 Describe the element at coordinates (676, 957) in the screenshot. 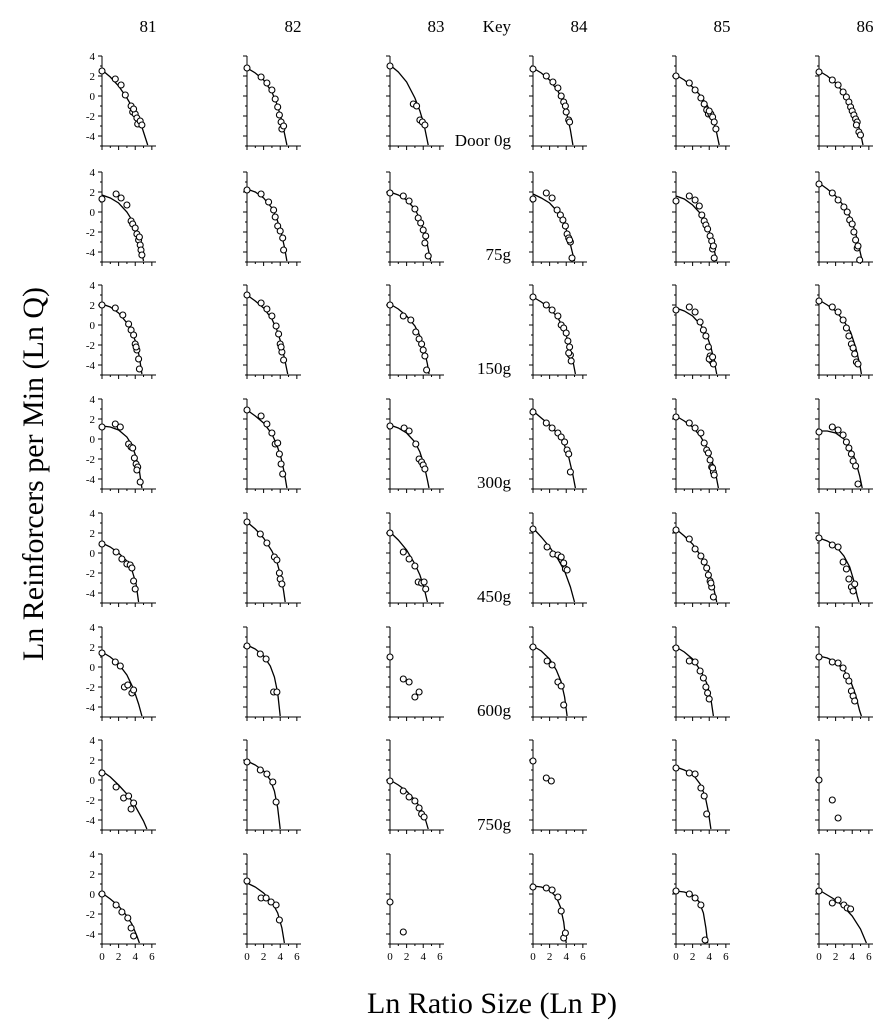

I see `x-tick-label: 0` at that location.